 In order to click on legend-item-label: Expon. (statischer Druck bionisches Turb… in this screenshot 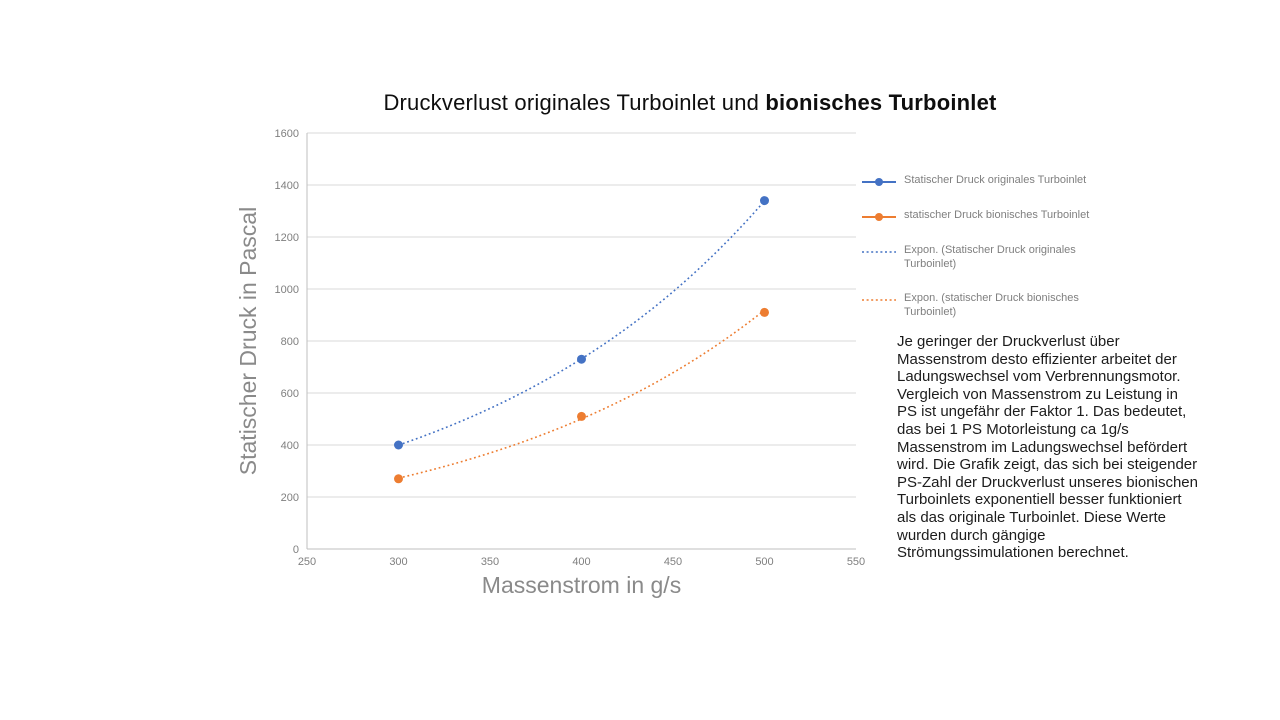, I will do `click(991, 305)`.